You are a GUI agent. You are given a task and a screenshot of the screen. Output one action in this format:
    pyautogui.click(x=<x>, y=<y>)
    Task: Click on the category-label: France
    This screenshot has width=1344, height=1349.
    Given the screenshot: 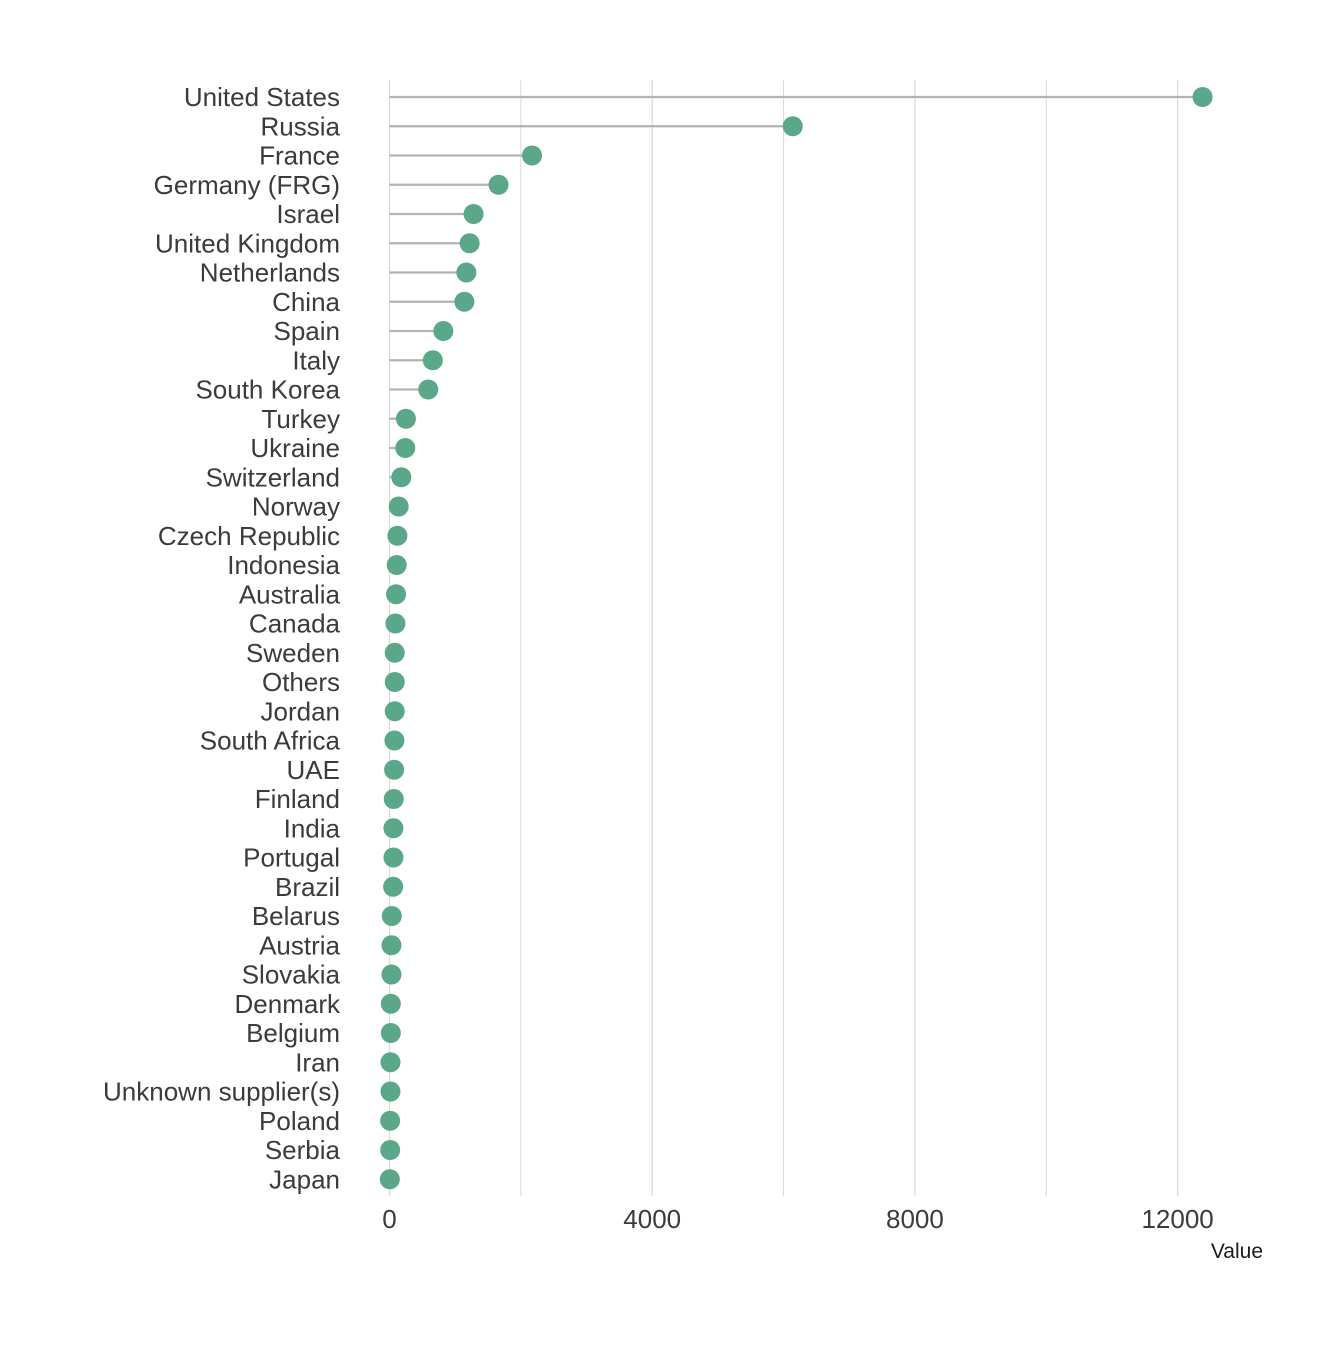 What is the action you would take?
    pyautogui.click(x=299, y=156)
    